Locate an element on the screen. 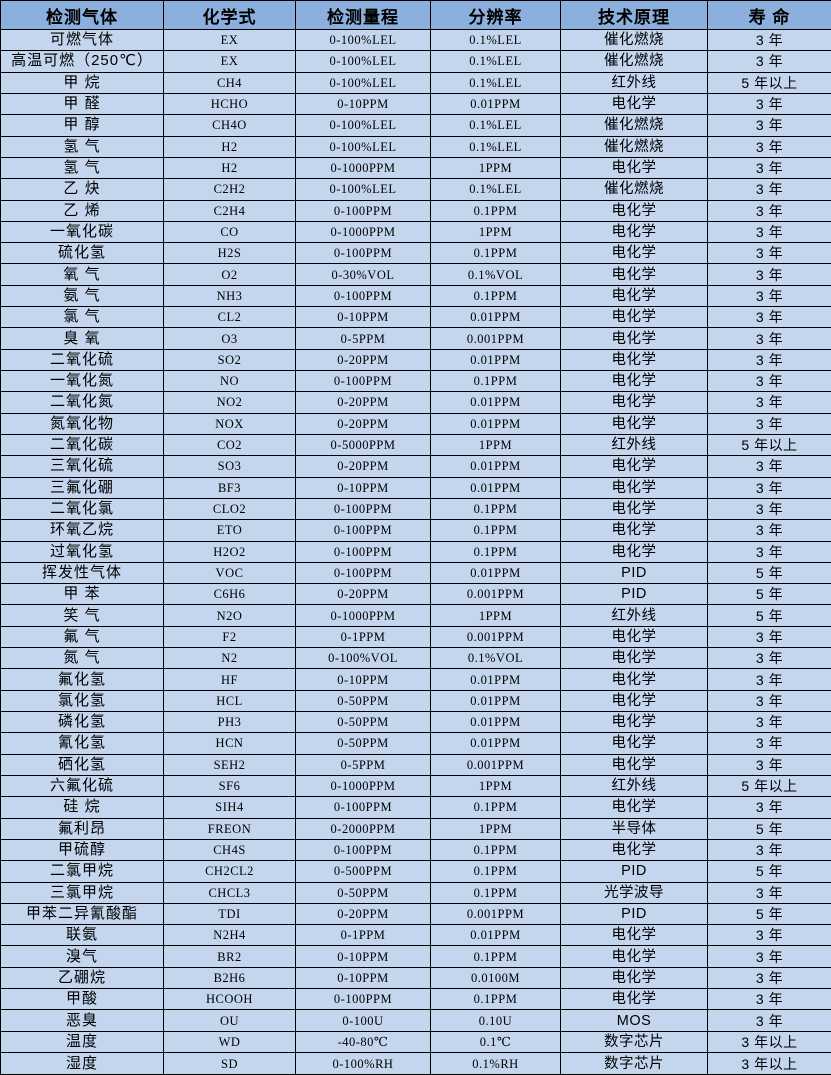 Image resolution: width=831 pixels, height=1075 pixels. table-row: 氢 气 H2 0-1000PPM 1PPM 电化学 3 年 is located at coordinates (415, 168).